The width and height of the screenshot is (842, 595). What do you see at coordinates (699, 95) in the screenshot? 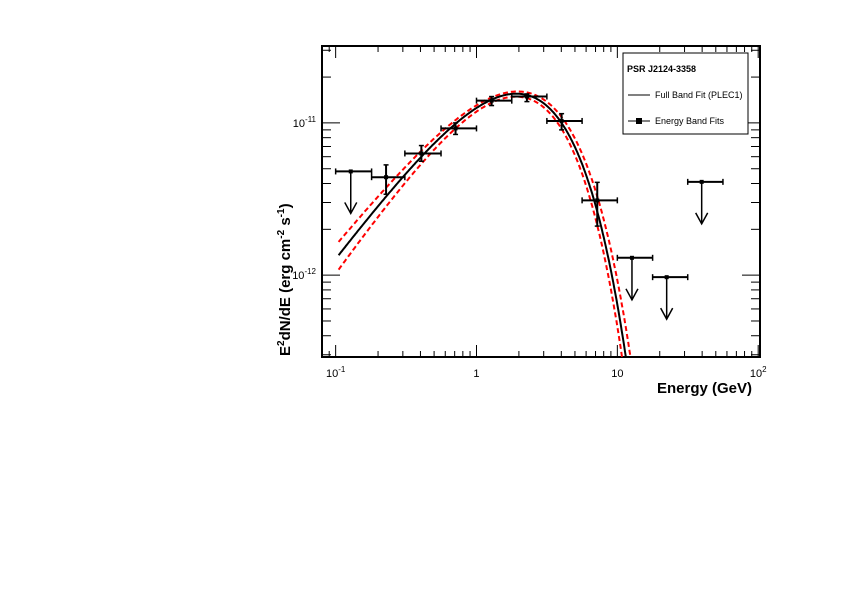
I see `legend-entry-fit: Full Band Fit (PLEC1)` at bounding box center [699, 95].